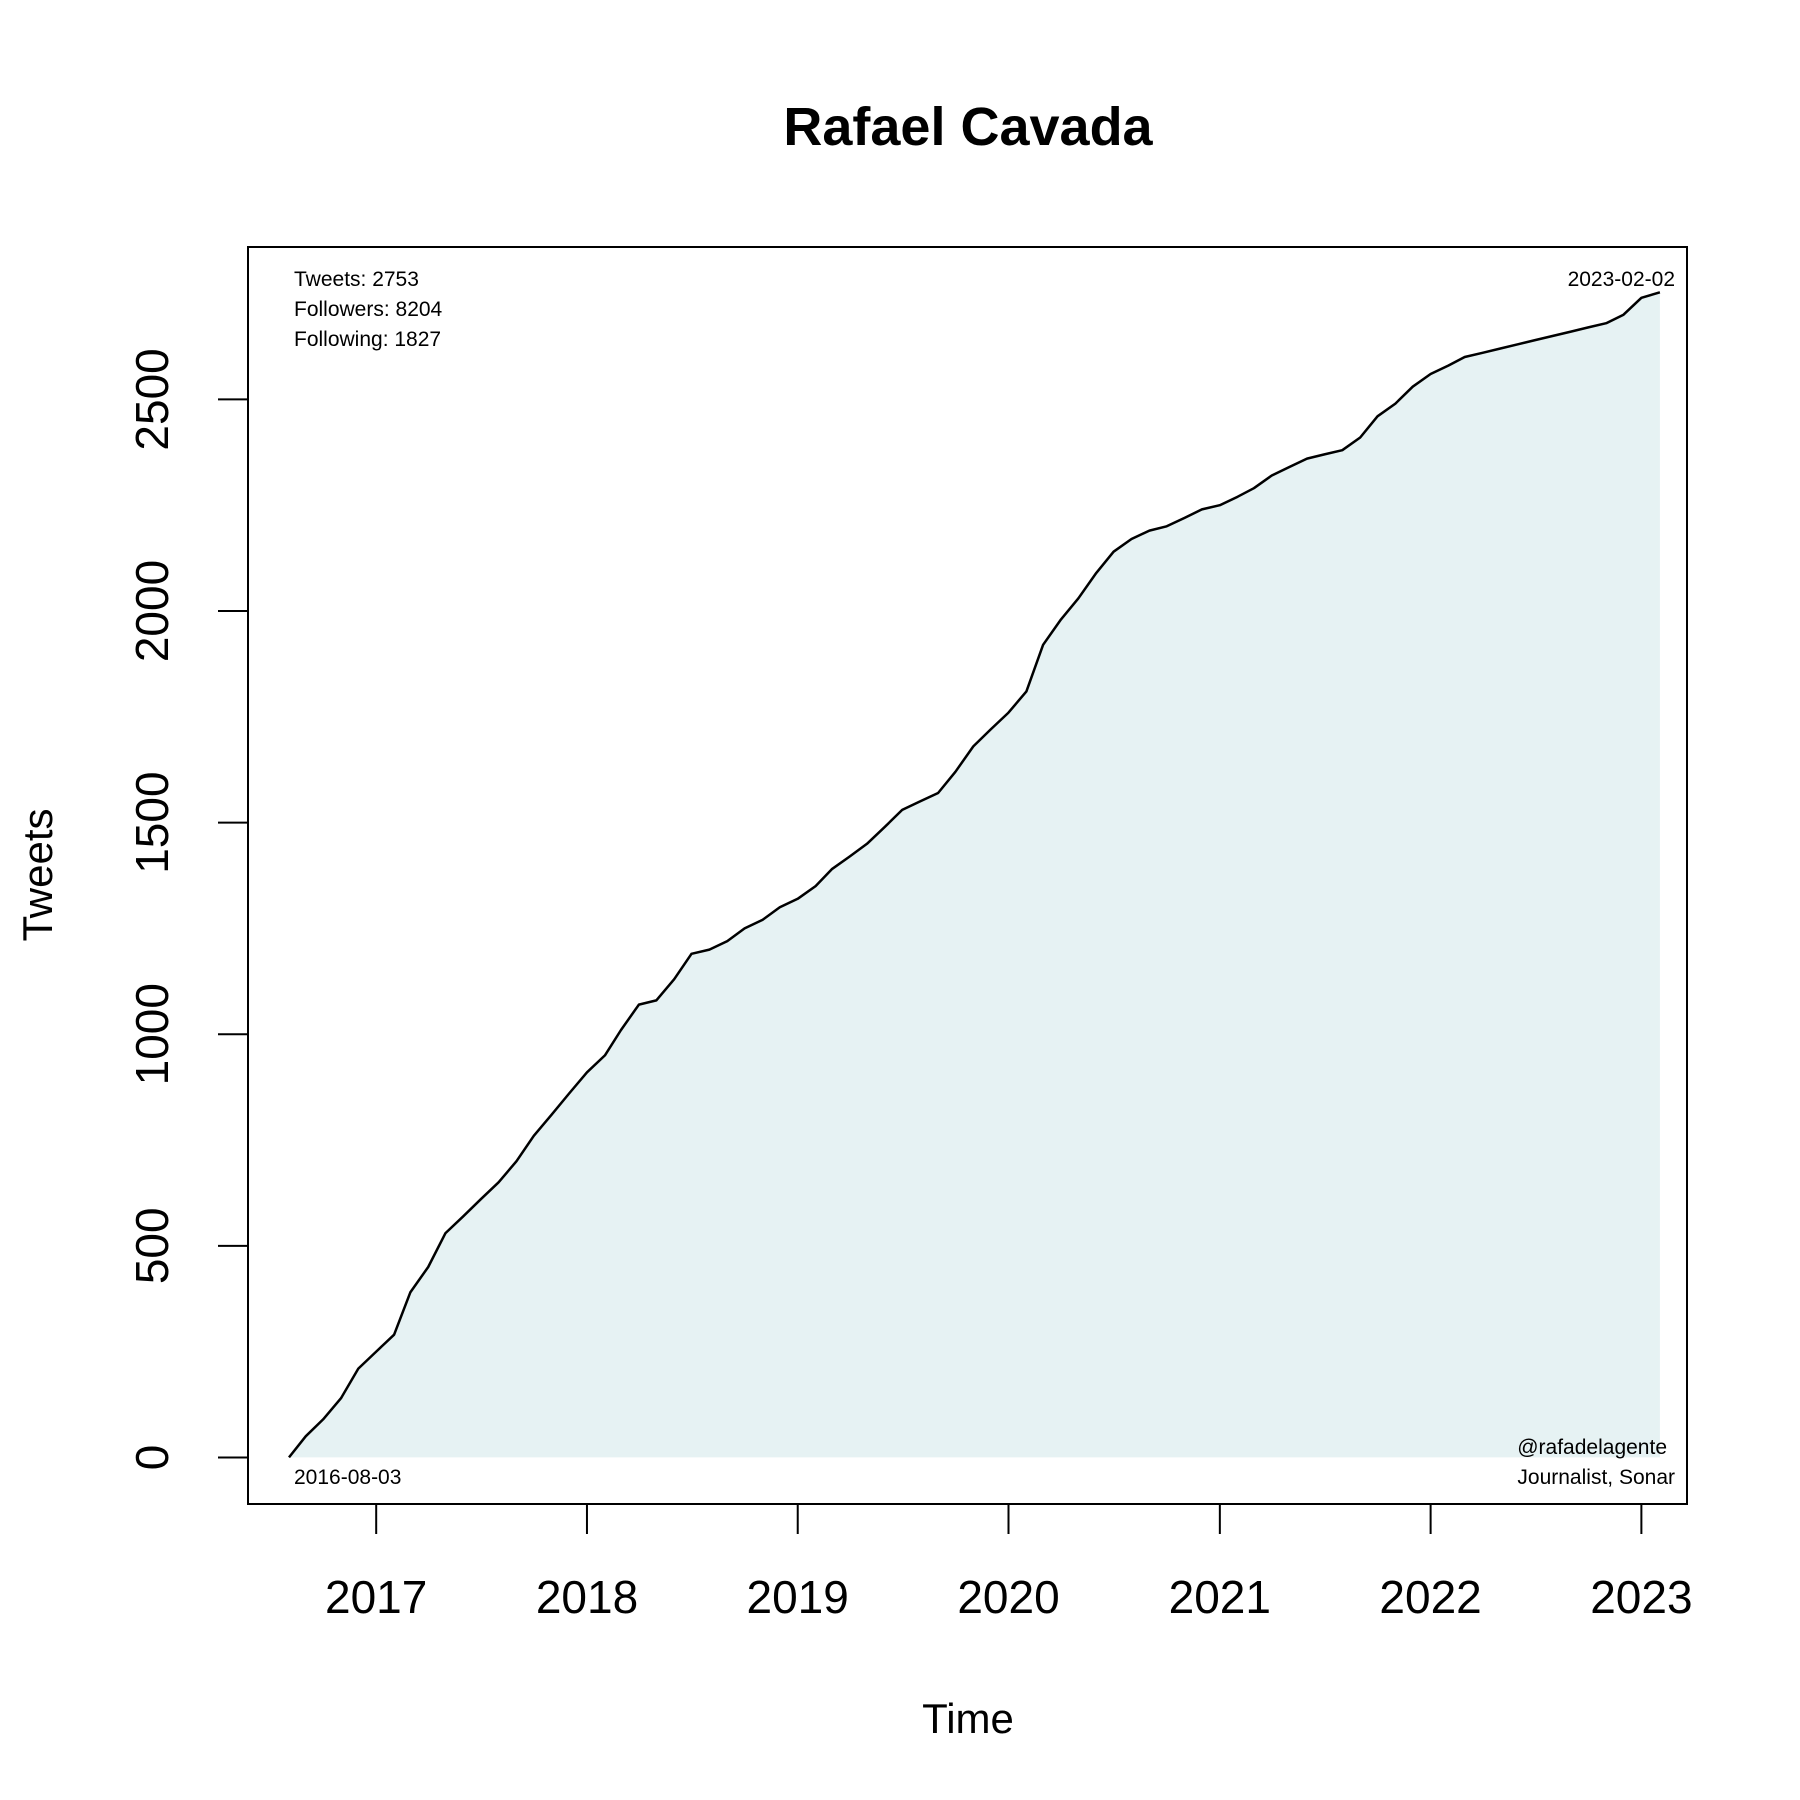 This screenshot has width=1800, height=1800. Describe the element at coordinates (798, 1597) in the screenshot. I see `x-tick-label-2019: 2019` at that location.